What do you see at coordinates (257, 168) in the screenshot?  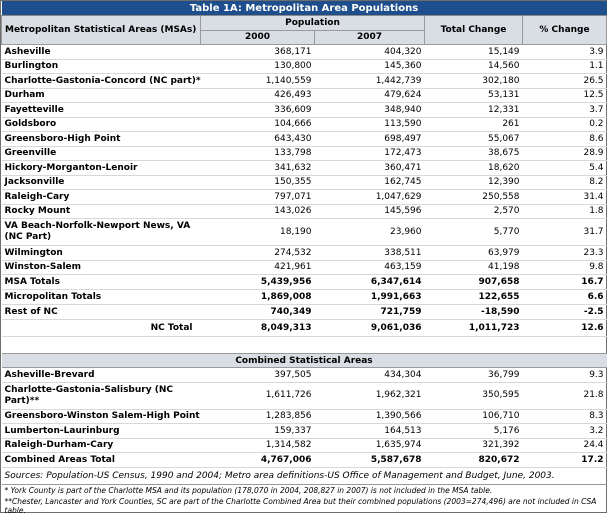 I see `population-2000: 341,632` at bounding box center [257, 168].